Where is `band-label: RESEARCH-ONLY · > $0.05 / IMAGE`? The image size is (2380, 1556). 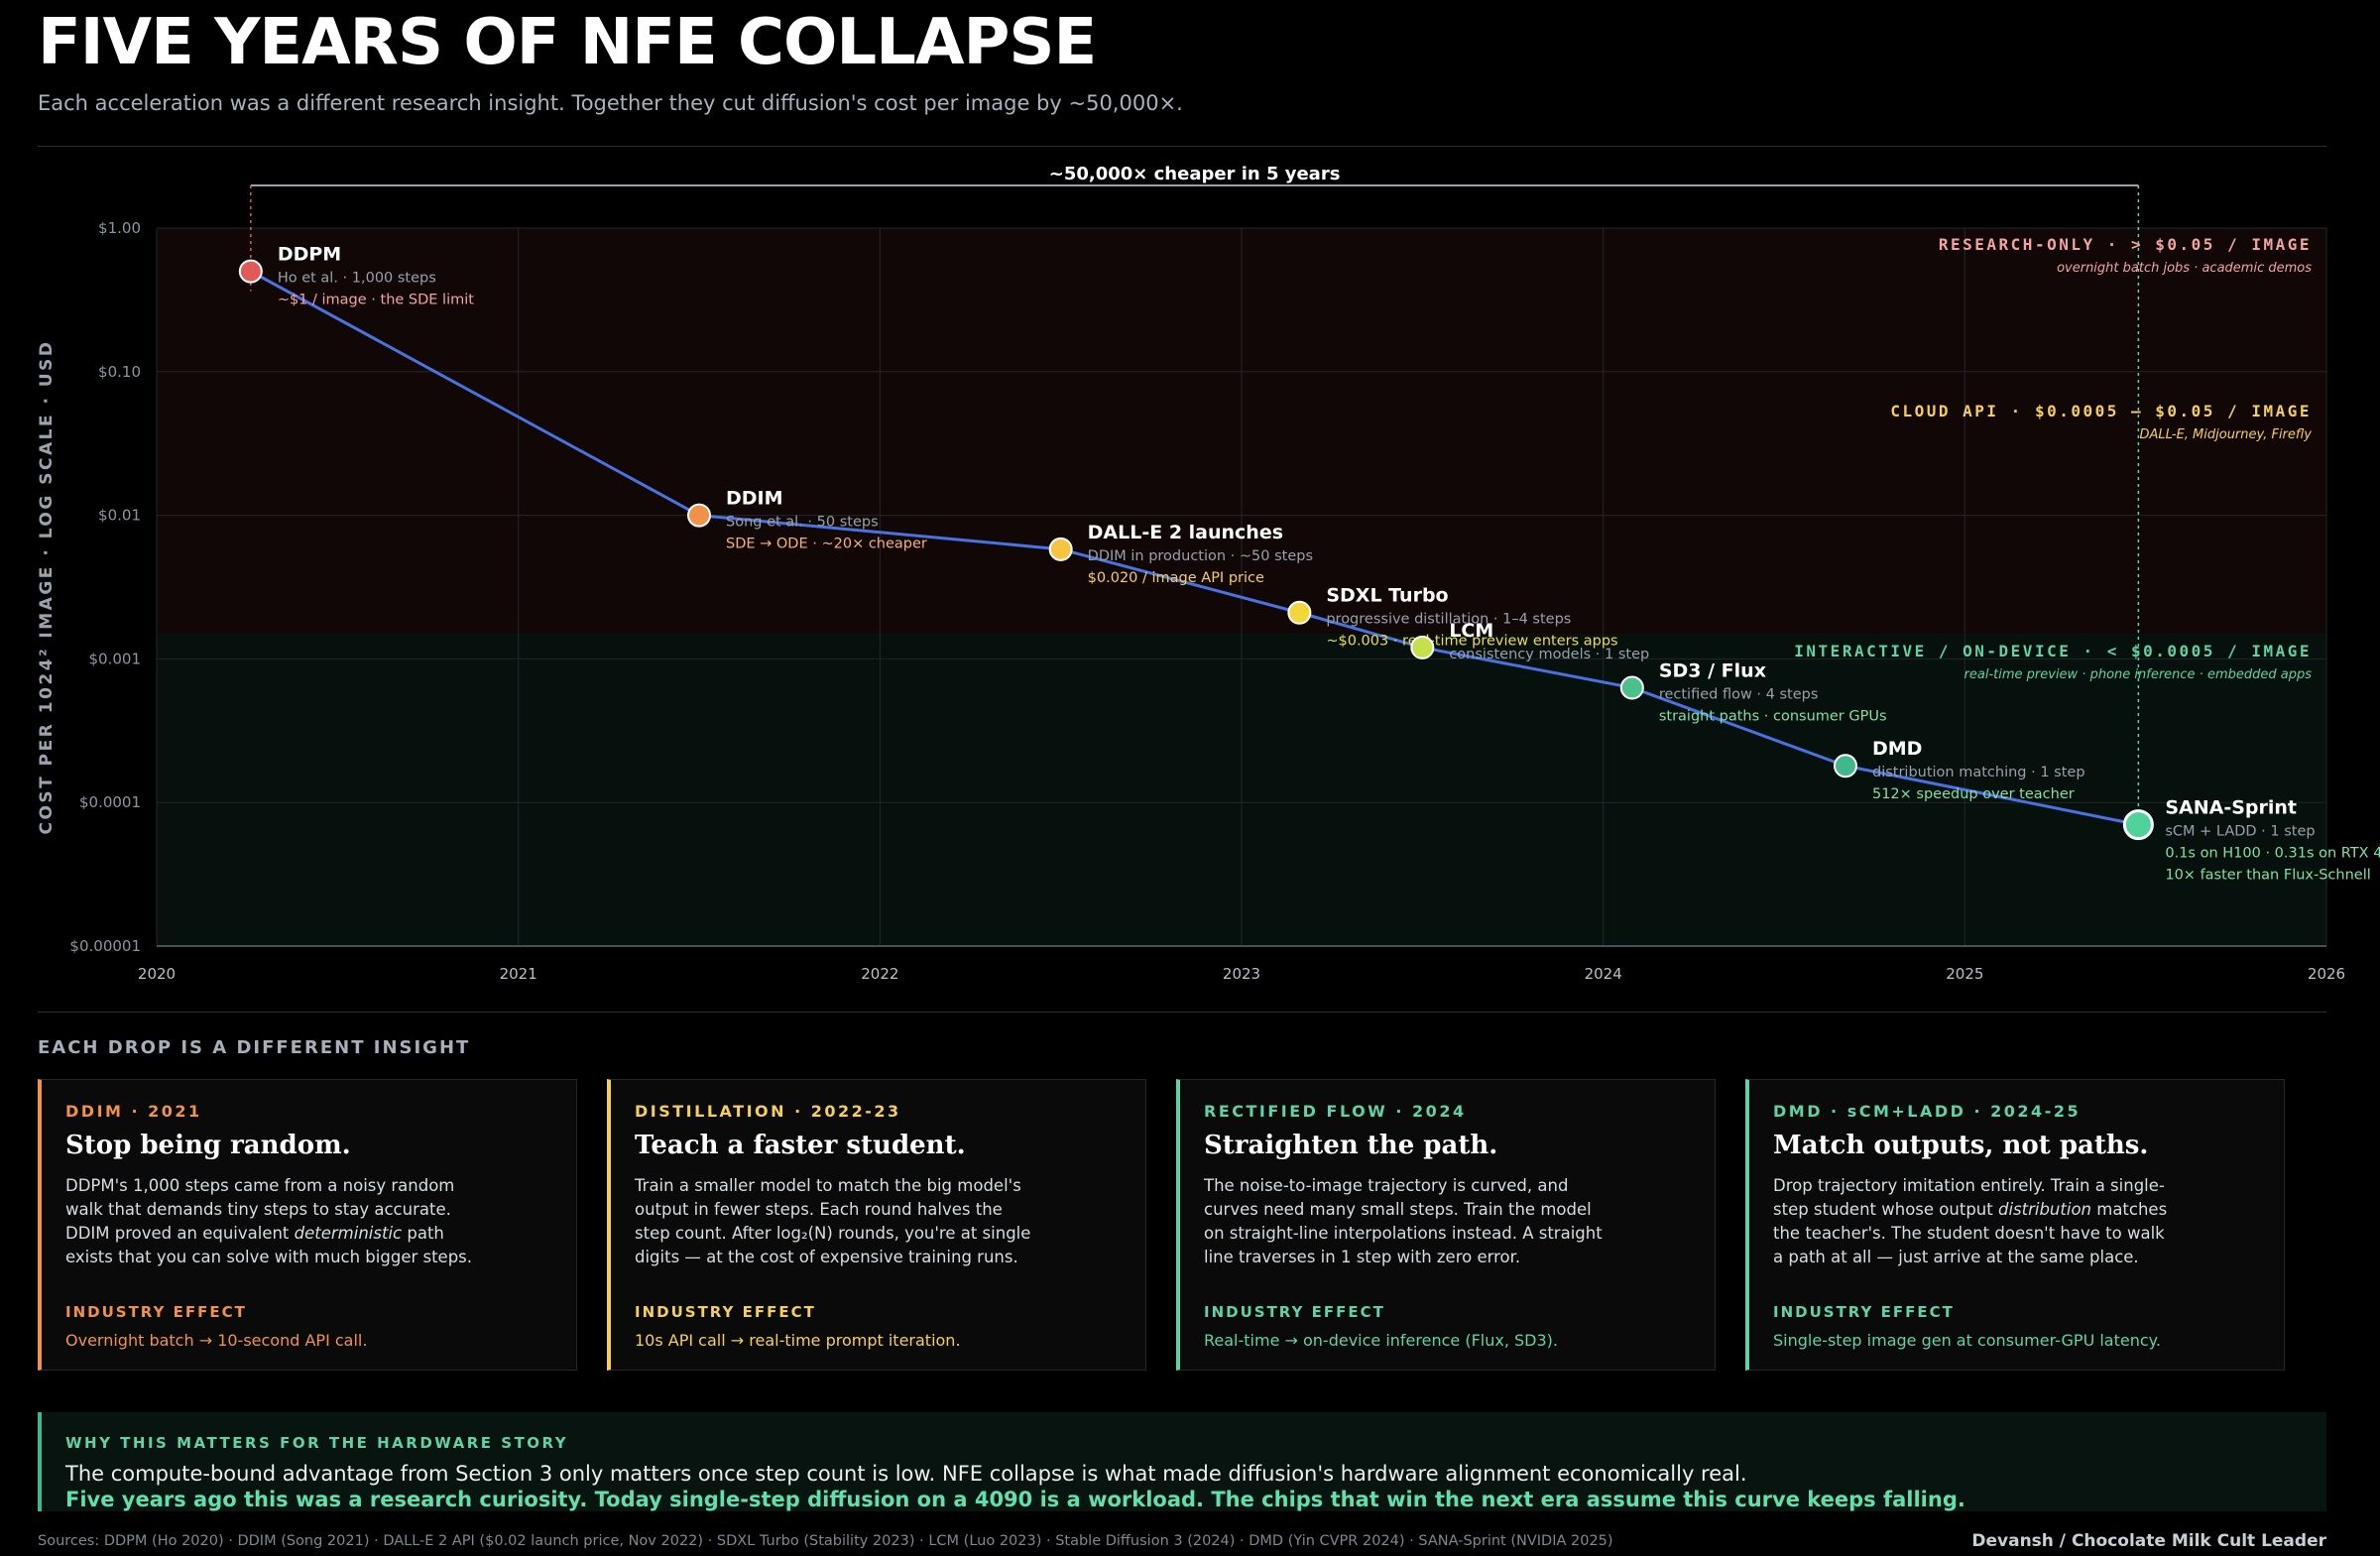 band-label: RESEARCH-ONLY · > $0.05 / IMAGE is located at coordinates (2125, 244).